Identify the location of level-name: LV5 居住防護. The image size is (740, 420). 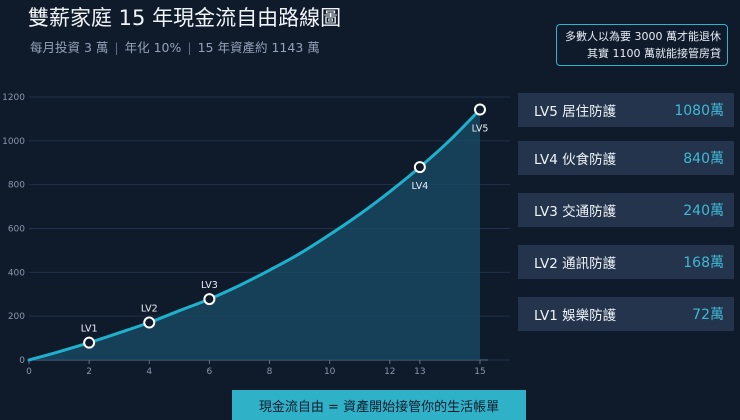
(575, 112).